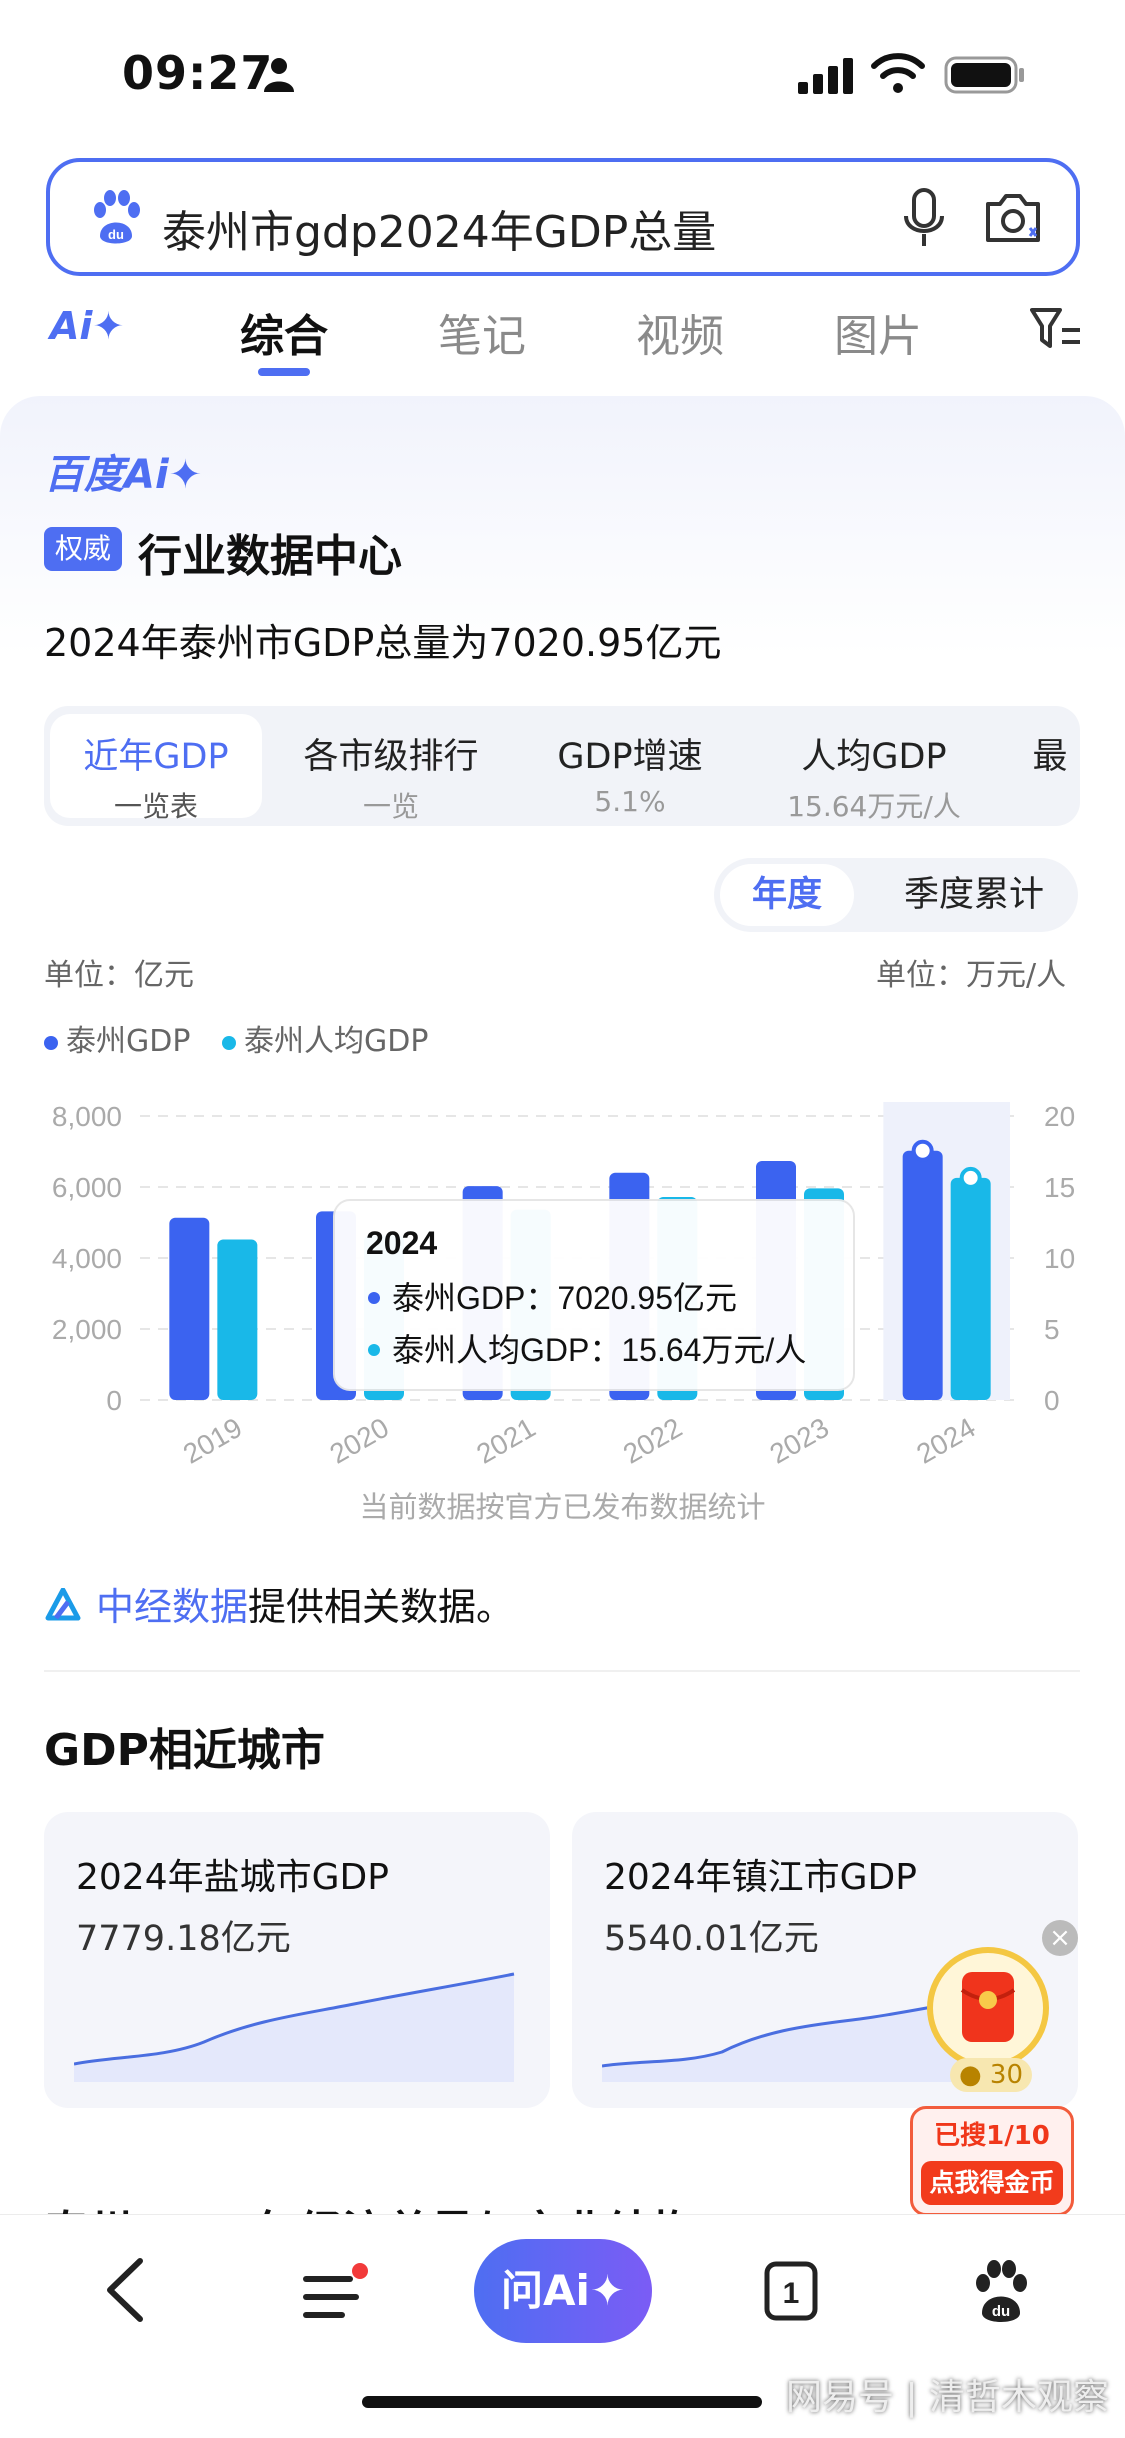 This screenshot has height=2438, width=1125. I want to click on baidu-home-icon: du, so click(1001, 2292).